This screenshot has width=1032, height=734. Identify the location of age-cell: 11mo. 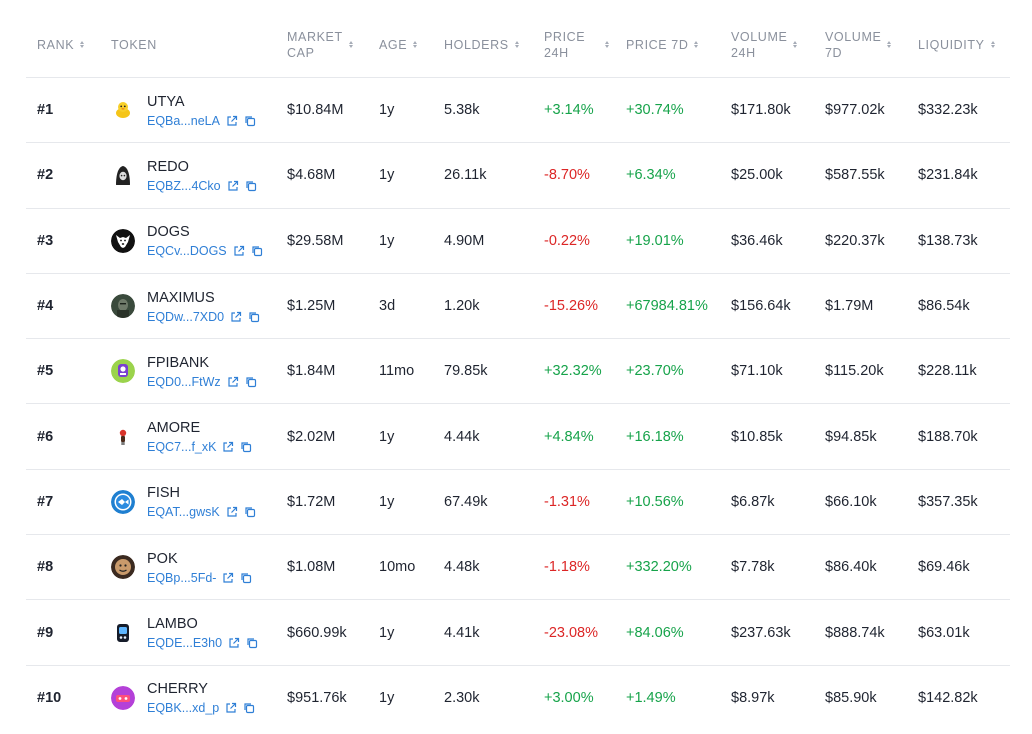
(397, 371).